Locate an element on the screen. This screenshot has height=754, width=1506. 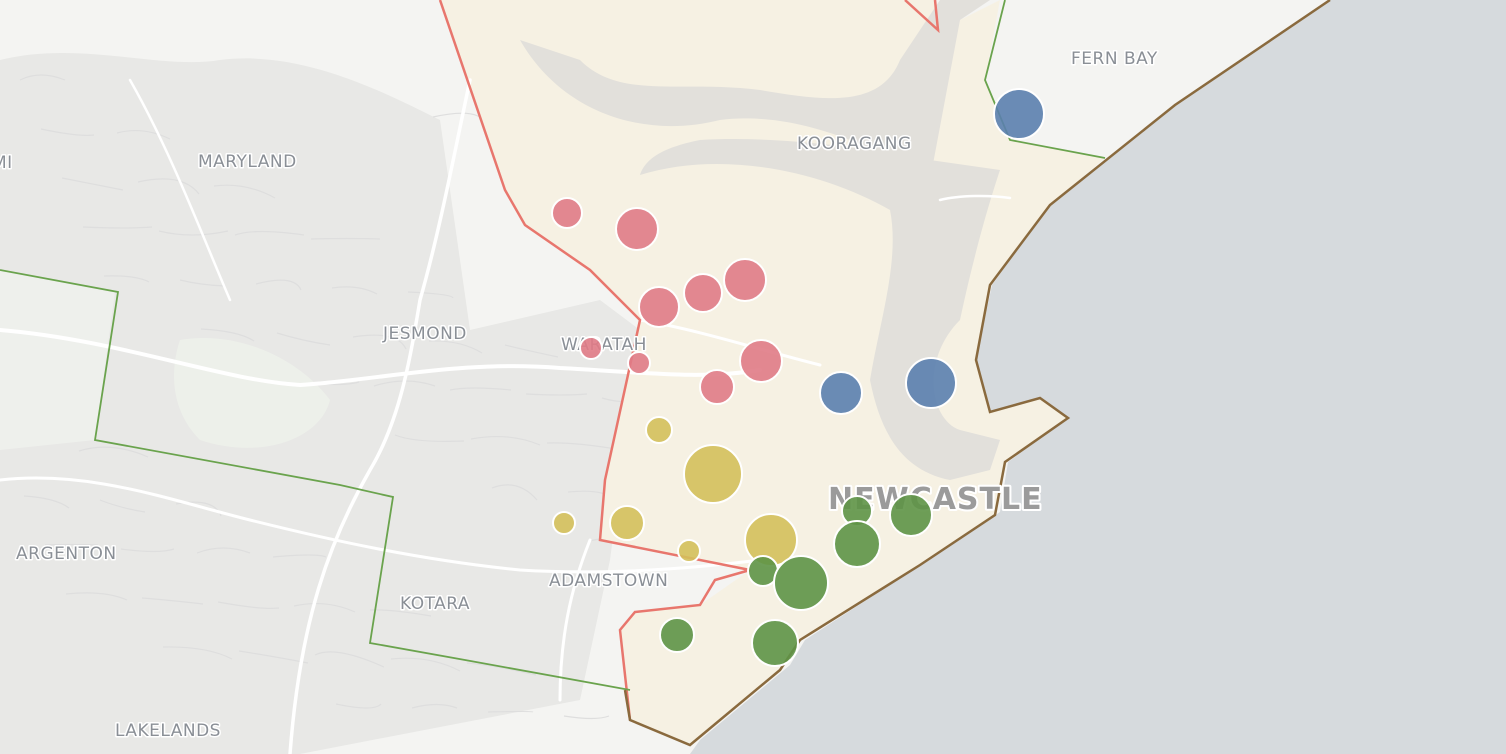
place-label-kotara: KOTARA is located at coordinates (435, 604).